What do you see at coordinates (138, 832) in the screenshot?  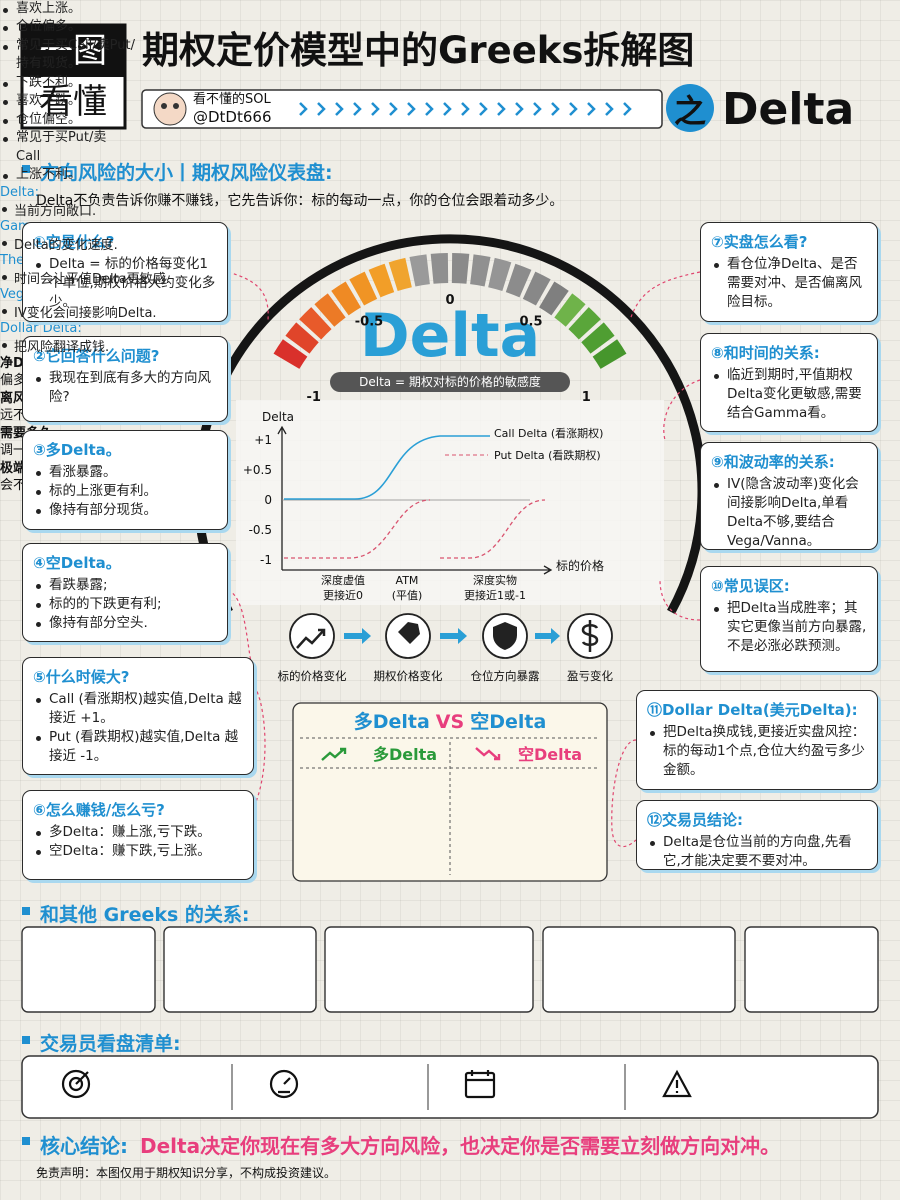 I see `card-item: 多Delta：赚上涨,亏下跌。` at bounding box center [138, 832].